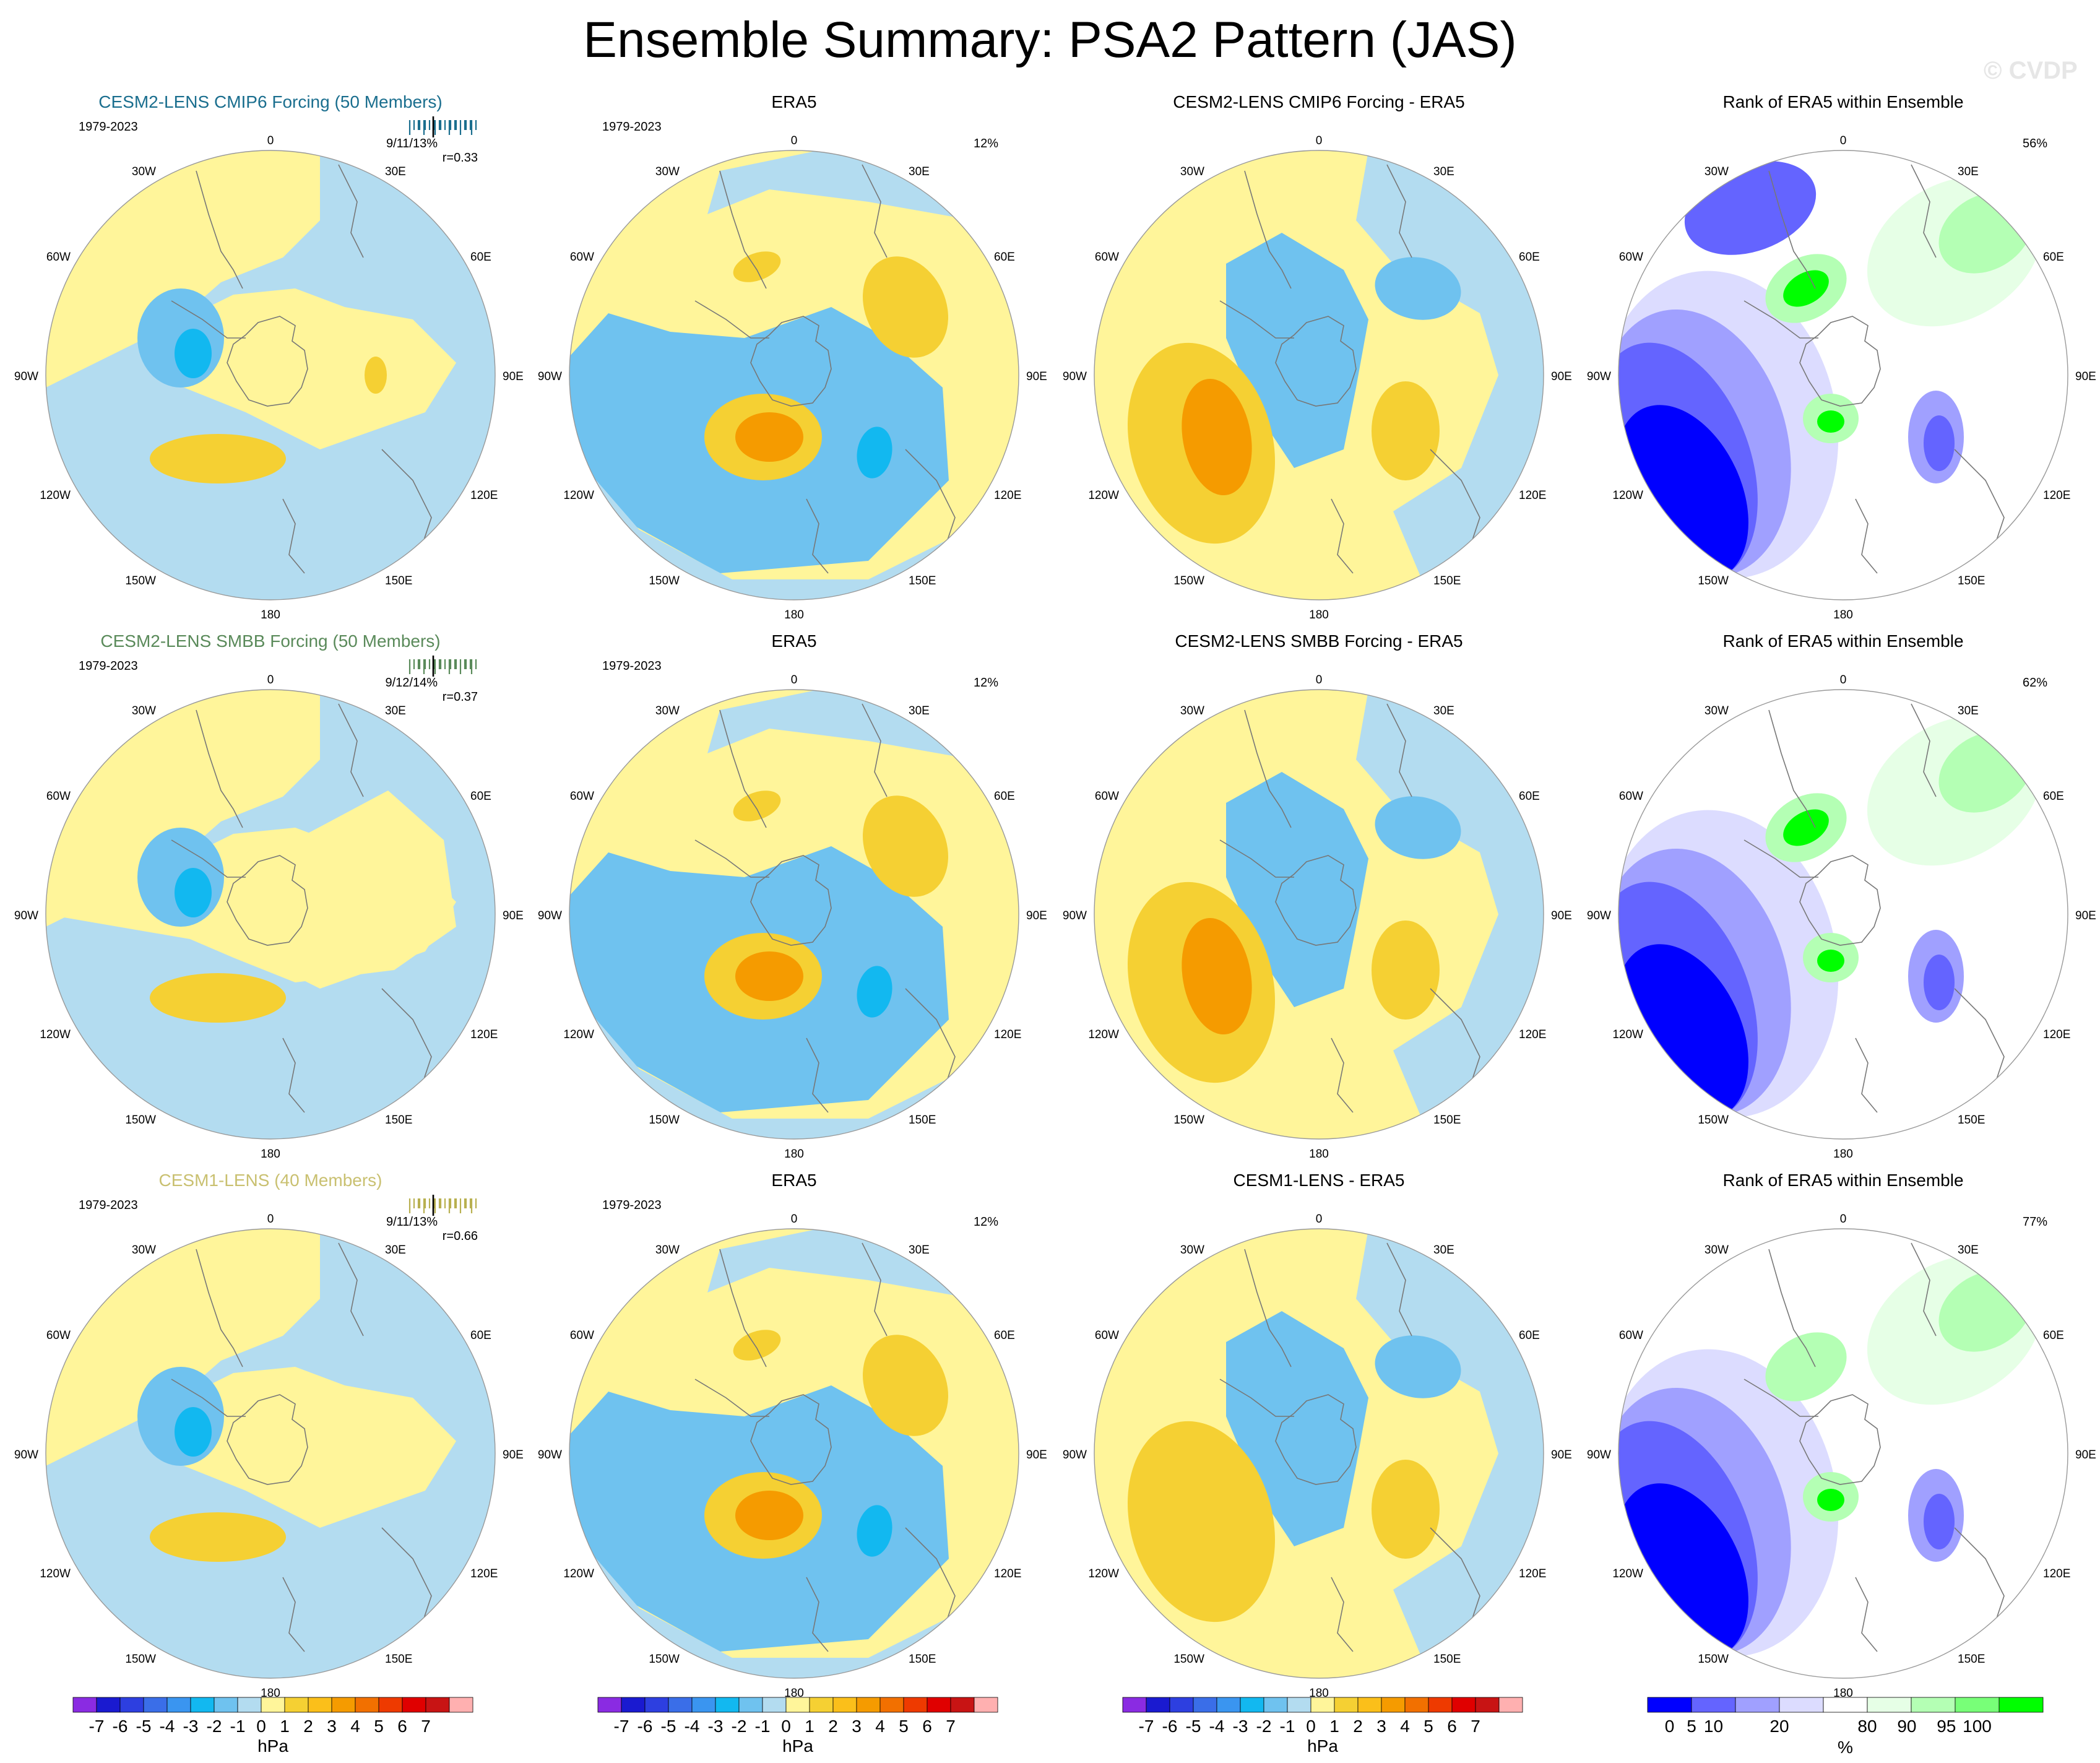 The height and width of the screenshot is (1763, 2100). What do you see at coordinates (1381, 1726) in the screenshot?
I see `colorbar-tick-label: 3` at bounding box center [1381, 1726].